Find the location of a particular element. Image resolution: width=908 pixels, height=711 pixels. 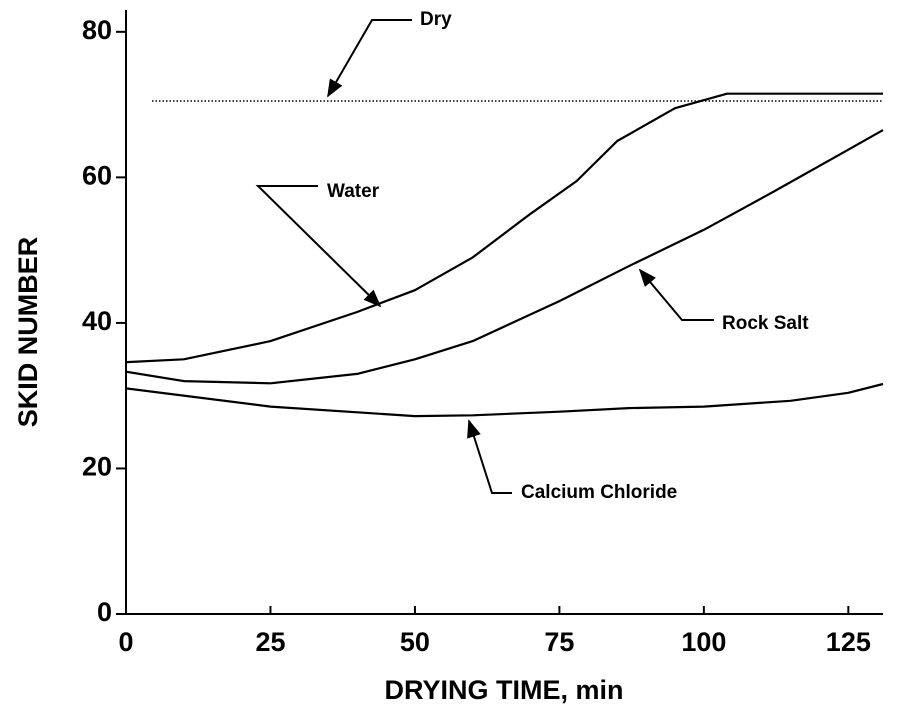

x-tick-label: 25 is located at coordinates (270, 642).